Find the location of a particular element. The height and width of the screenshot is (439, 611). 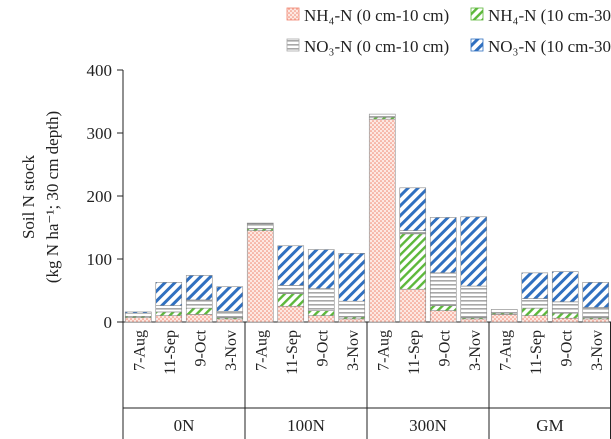

bar-segment-100n-9-oct-s0 is located at coordinates (321, 319).